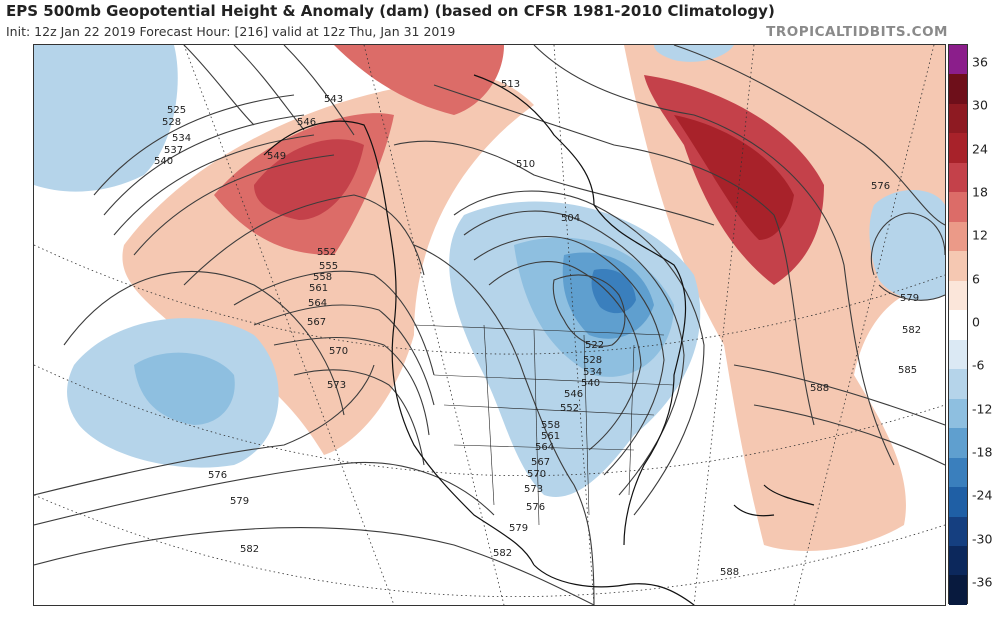 The image size is (1000, 624). What do you see at coordinates (184, 388) in the screenshot?
I see `anomaly-pacific-low-core` at bounding box center [184, 388].